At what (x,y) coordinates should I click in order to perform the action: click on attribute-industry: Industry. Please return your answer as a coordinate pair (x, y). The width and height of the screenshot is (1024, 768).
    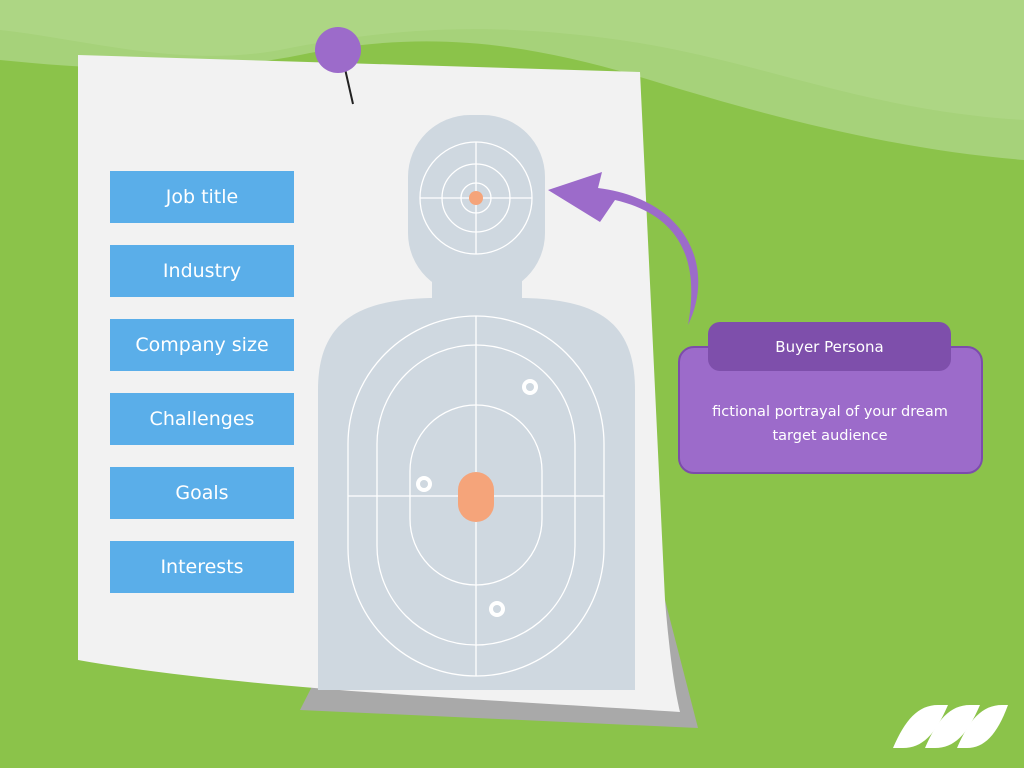
    Looking at the image, I should click on (202, 271).